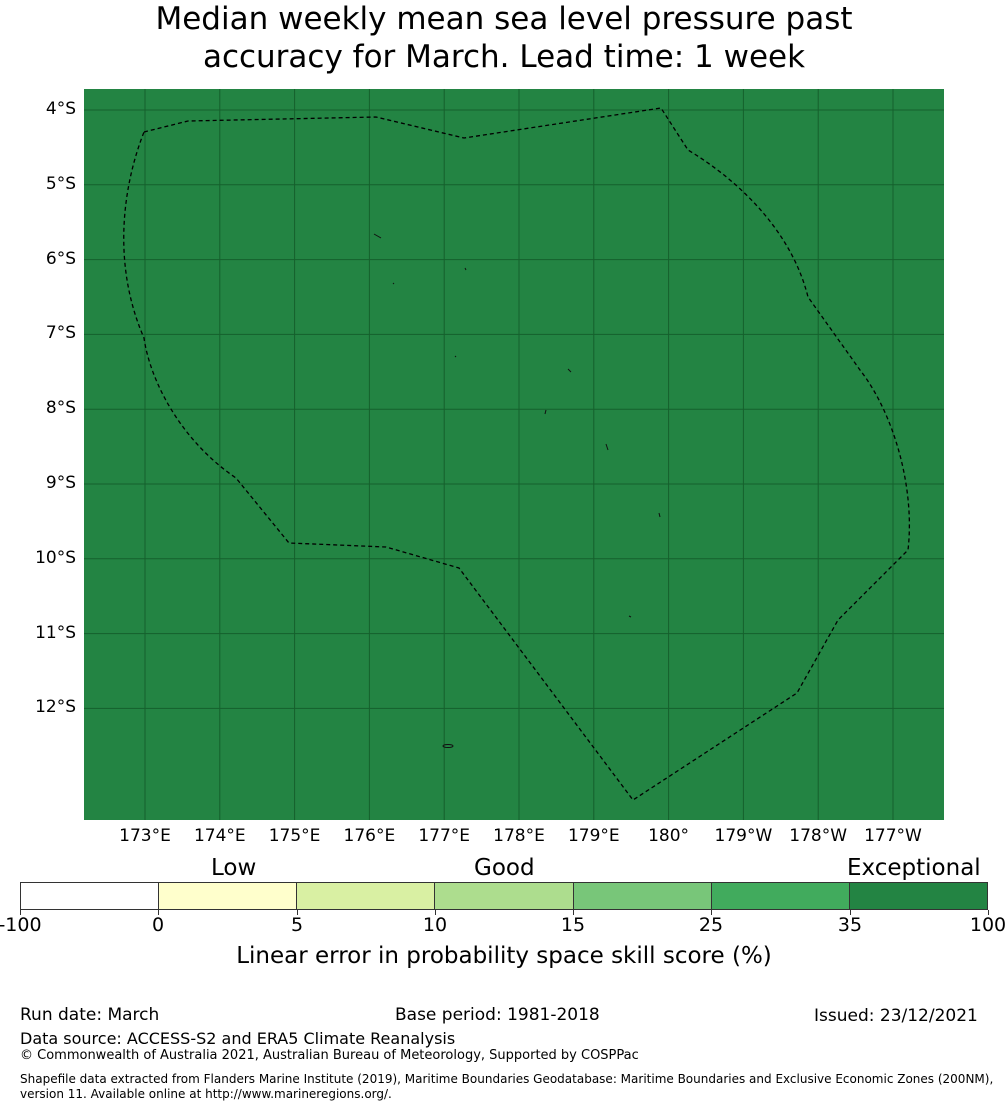  What do you see at coordinates (519, 836) in the screenshot?
I see `longitude-label: 178°E` at bounding box center [519, 836].